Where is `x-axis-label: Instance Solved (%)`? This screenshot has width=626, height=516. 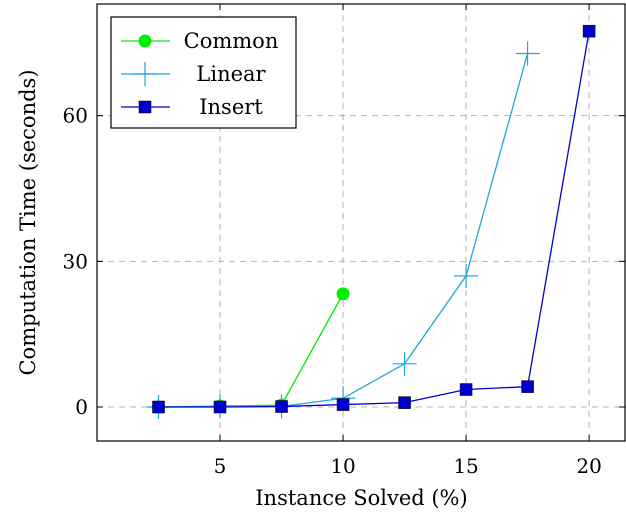
x-axis-label: Instance Solved (%) is located at coordinates (361, 498).